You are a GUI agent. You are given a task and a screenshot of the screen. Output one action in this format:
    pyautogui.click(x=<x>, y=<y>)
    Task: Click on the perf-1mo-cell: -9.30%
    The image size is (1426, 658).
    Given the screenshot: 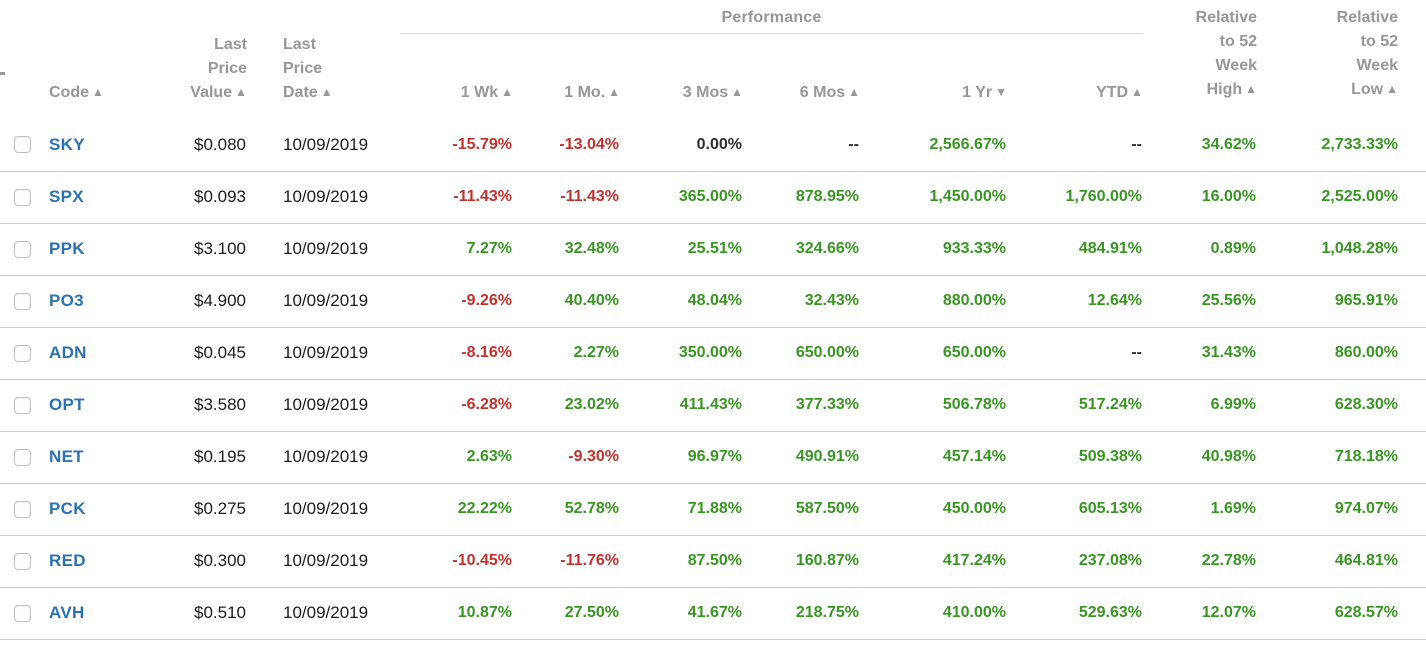 What is the action you would take?
    pyautogui.click(x=566, y=456)
    